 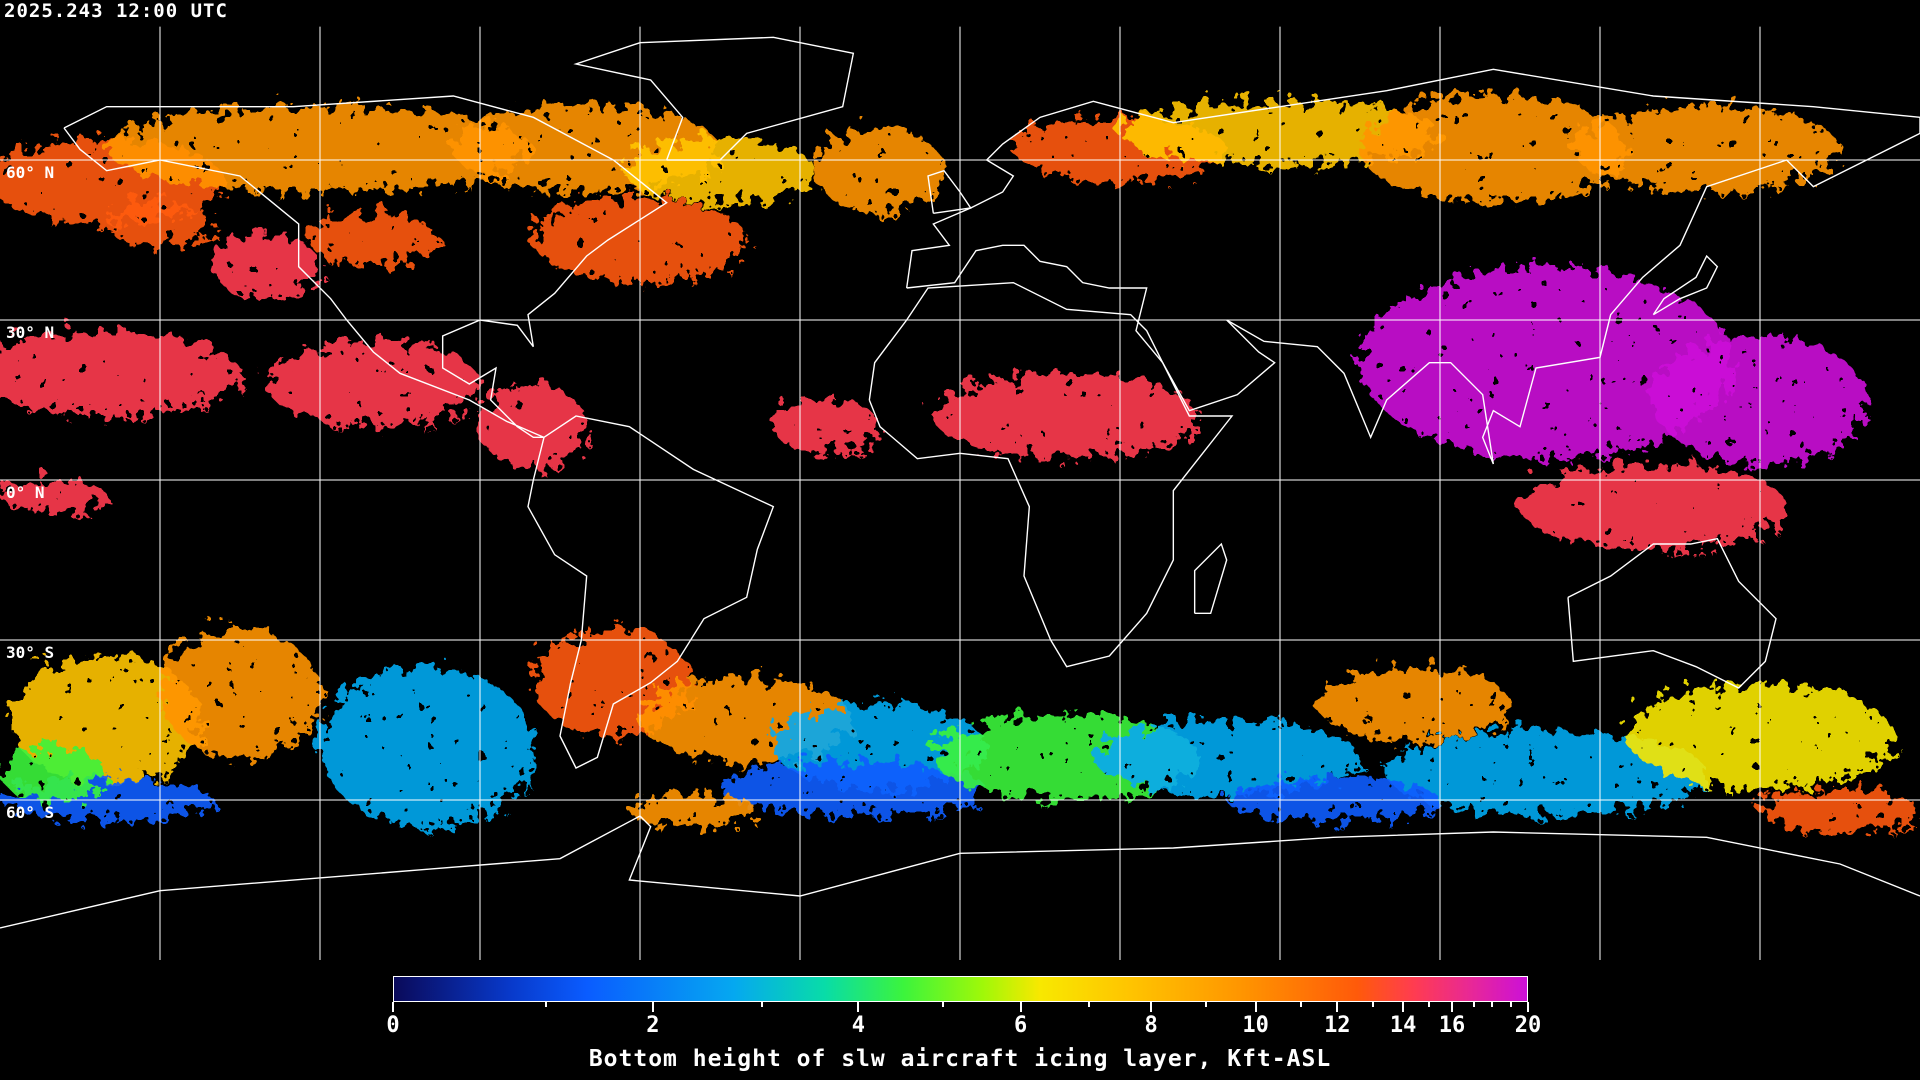 I want to click on timestamp: 2025.243 12:00 UTC, so click(x=116, y=11).